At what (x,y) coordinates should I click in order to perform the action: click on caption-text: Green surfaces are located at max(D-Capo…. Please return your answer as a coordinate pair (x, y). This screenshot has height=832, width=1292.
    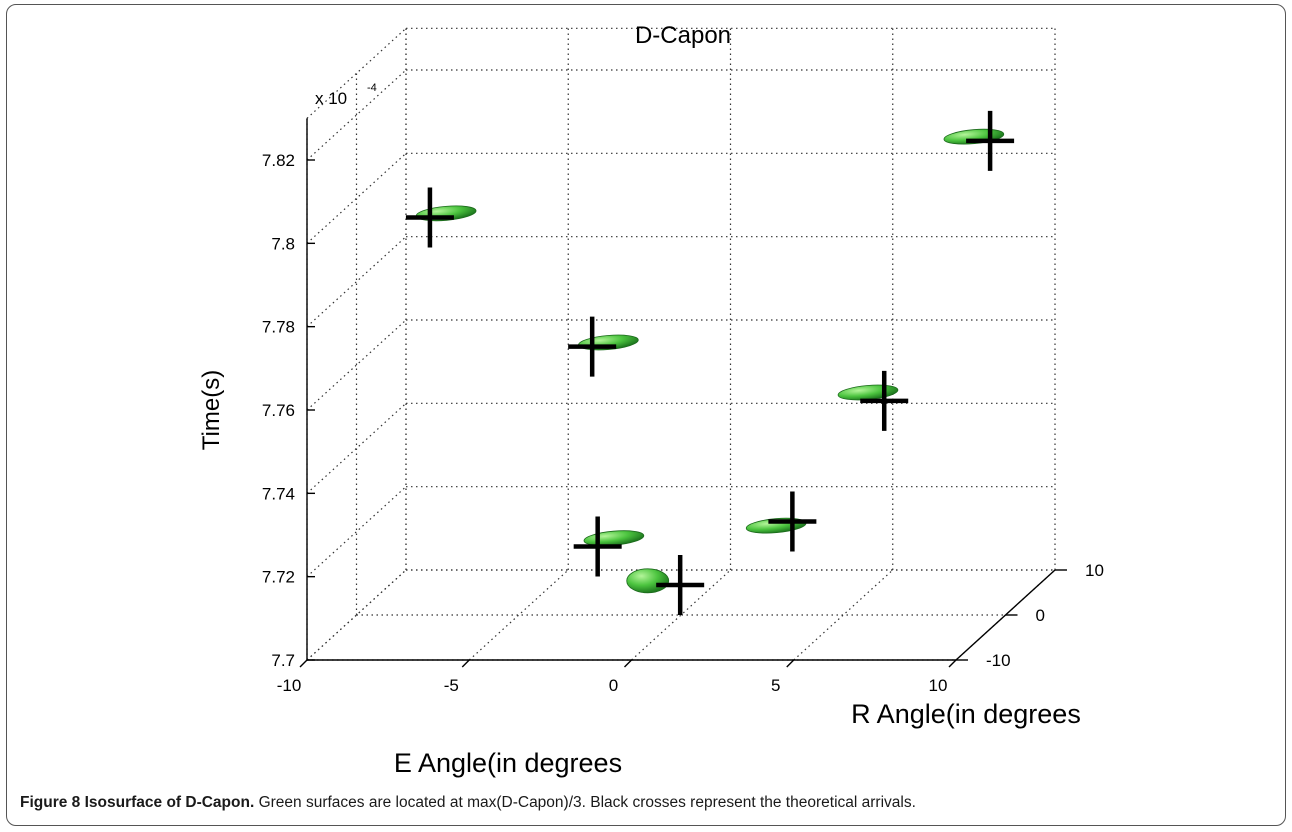
    Looking at the image, I should click on (585, 802).